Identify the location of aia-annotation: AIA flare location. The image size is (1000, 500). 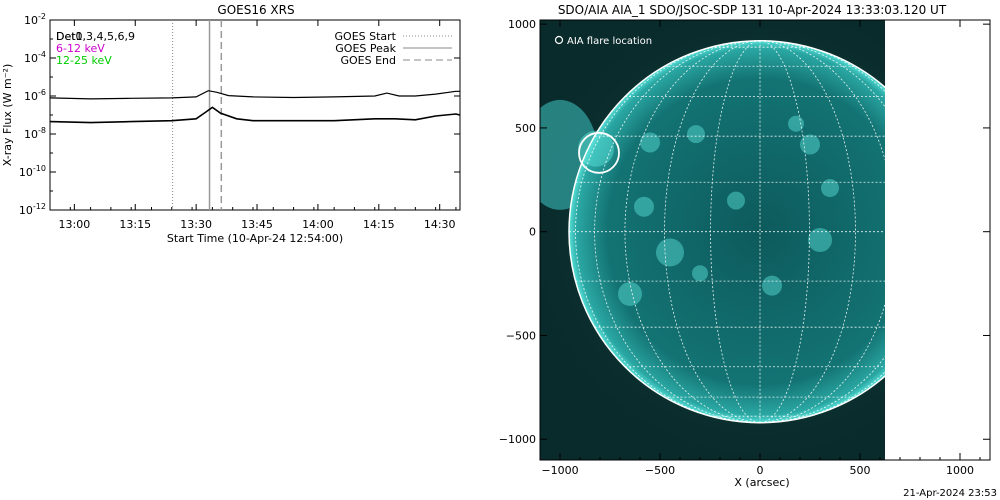
(603, 41).